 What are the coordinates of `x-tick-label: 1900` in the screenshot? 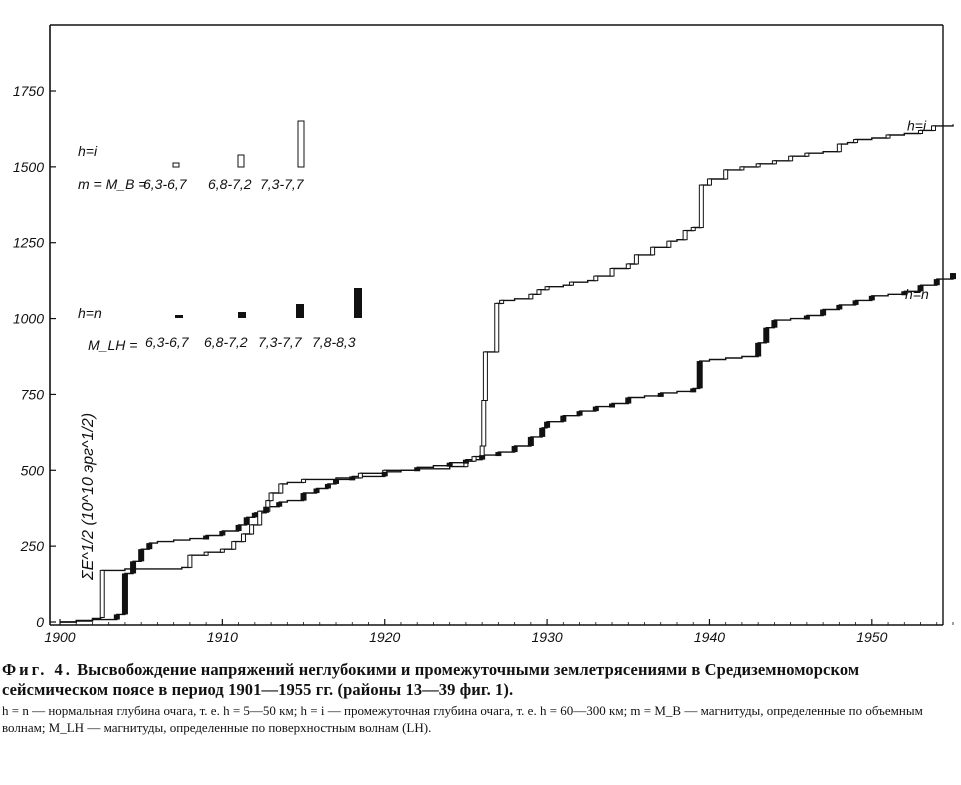 It's located at (59, 637).